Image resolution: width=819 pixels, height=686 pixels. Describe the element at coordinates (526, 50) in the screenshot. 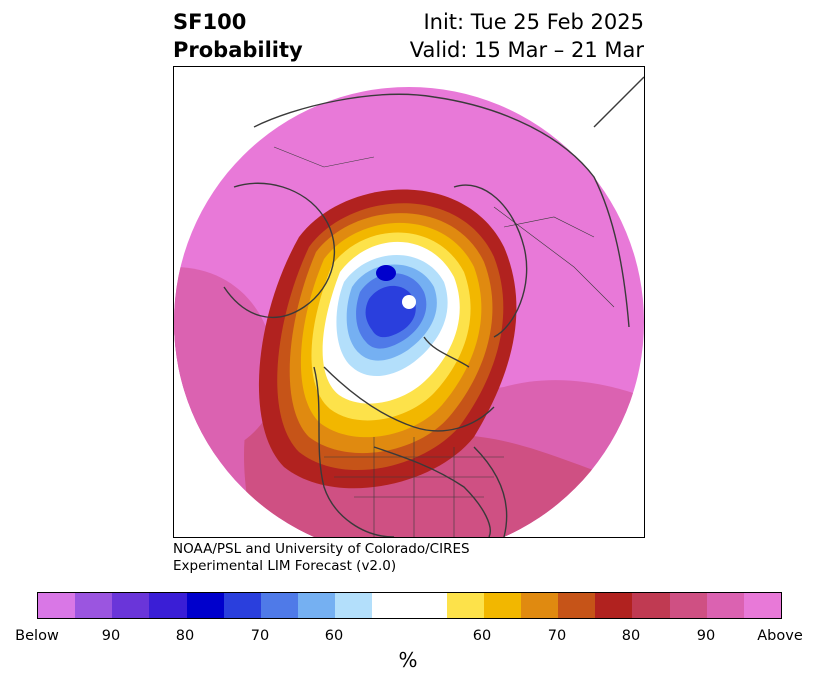

I see `valid-range: Valid: 15 Mar – 21 Mar` at that location.